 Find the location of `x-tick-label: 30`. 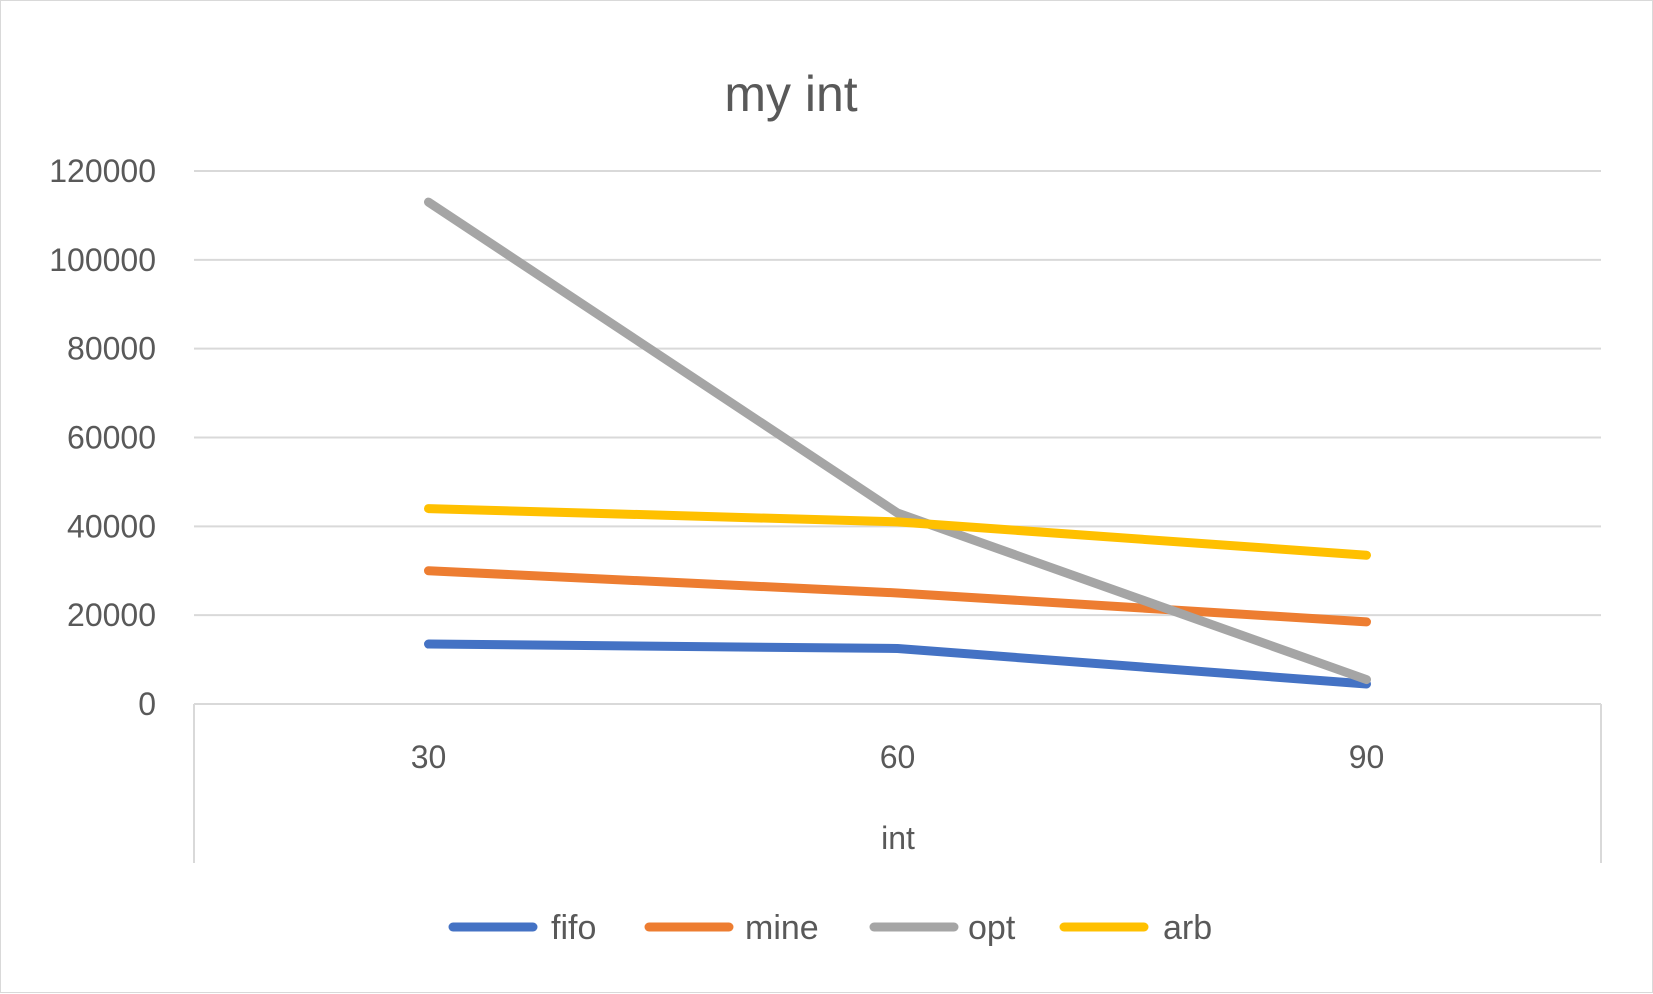

x-tick-label: 30 is located at coordinates (429, 757).